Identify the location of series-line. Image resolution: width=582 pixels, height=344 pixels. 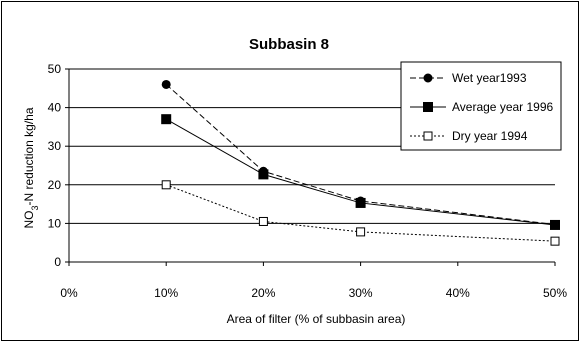
(361, 213).